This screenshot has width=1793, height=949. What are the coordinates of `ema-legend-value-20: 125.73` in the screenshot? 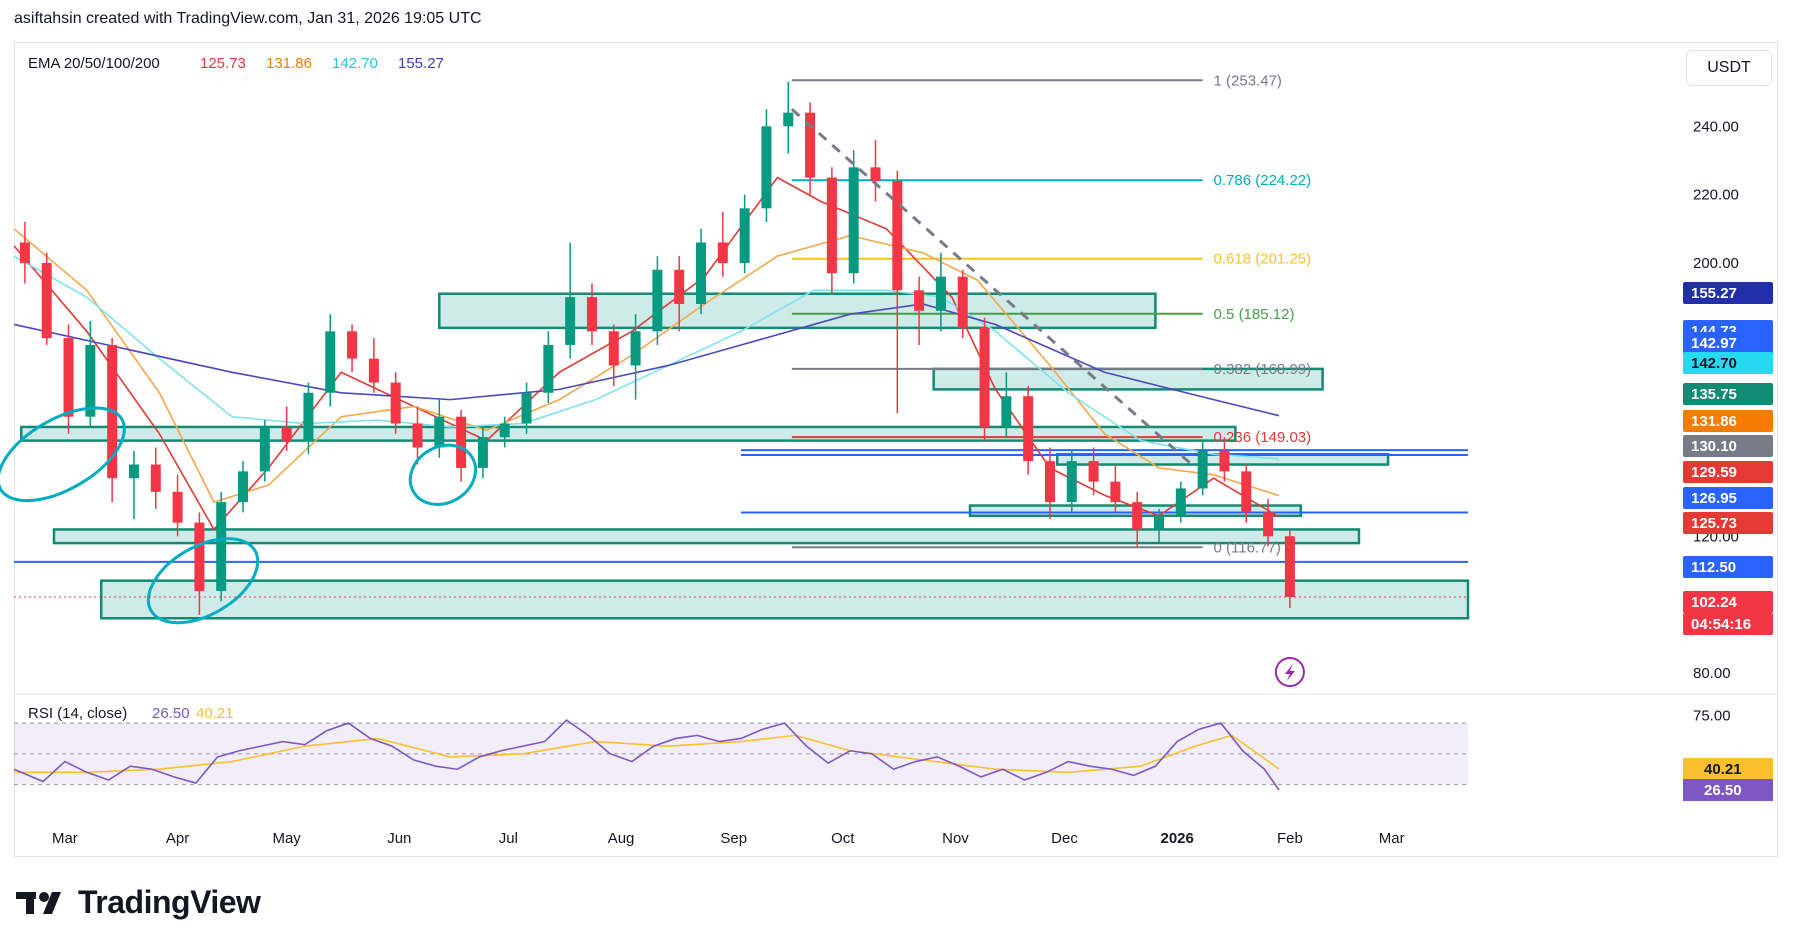 It's located at (223, 63).